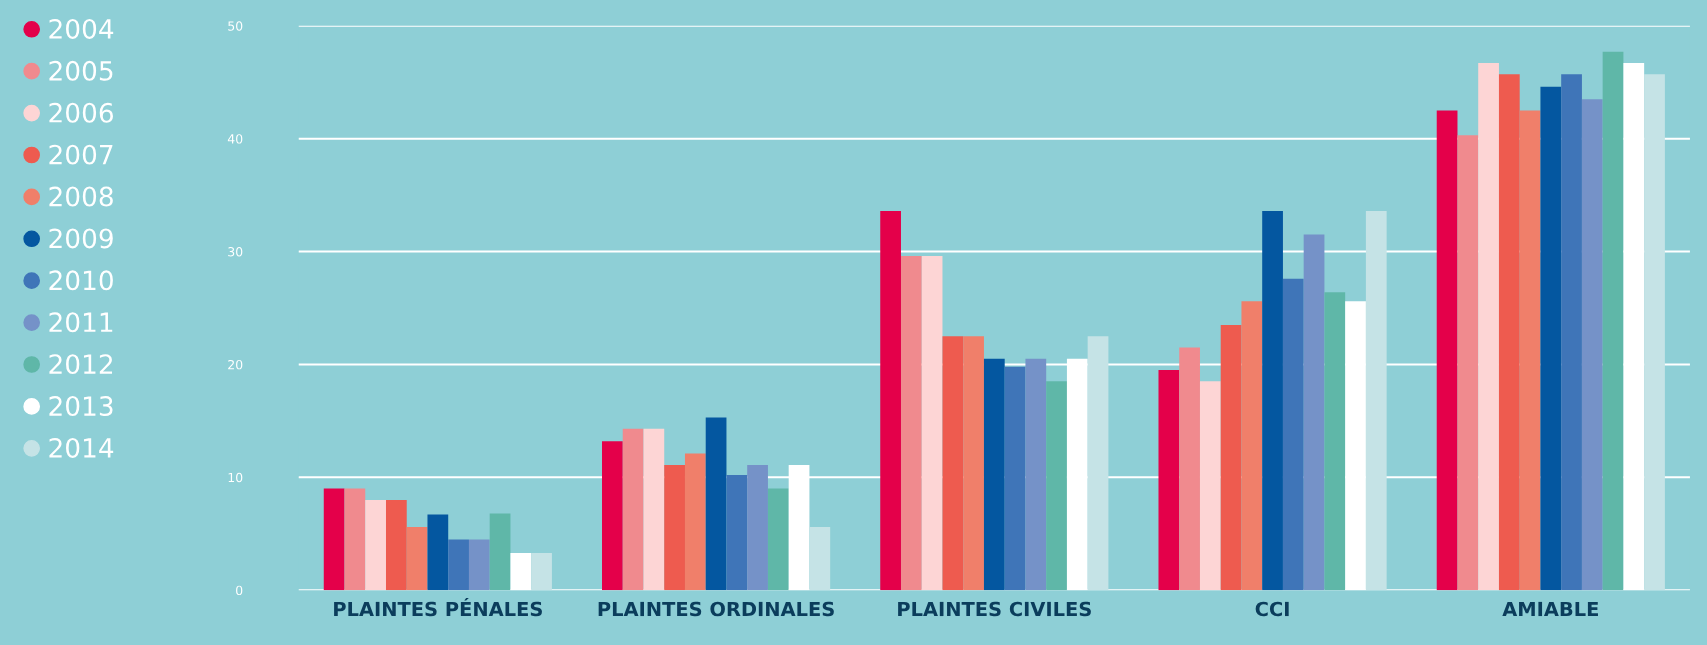 The height and width of the screenshot is (645, 1707). Describe the element at coordinates (716, 609) in the screenshot. I see `x-tick-label: PLAINTES ORDINALES` at that location.